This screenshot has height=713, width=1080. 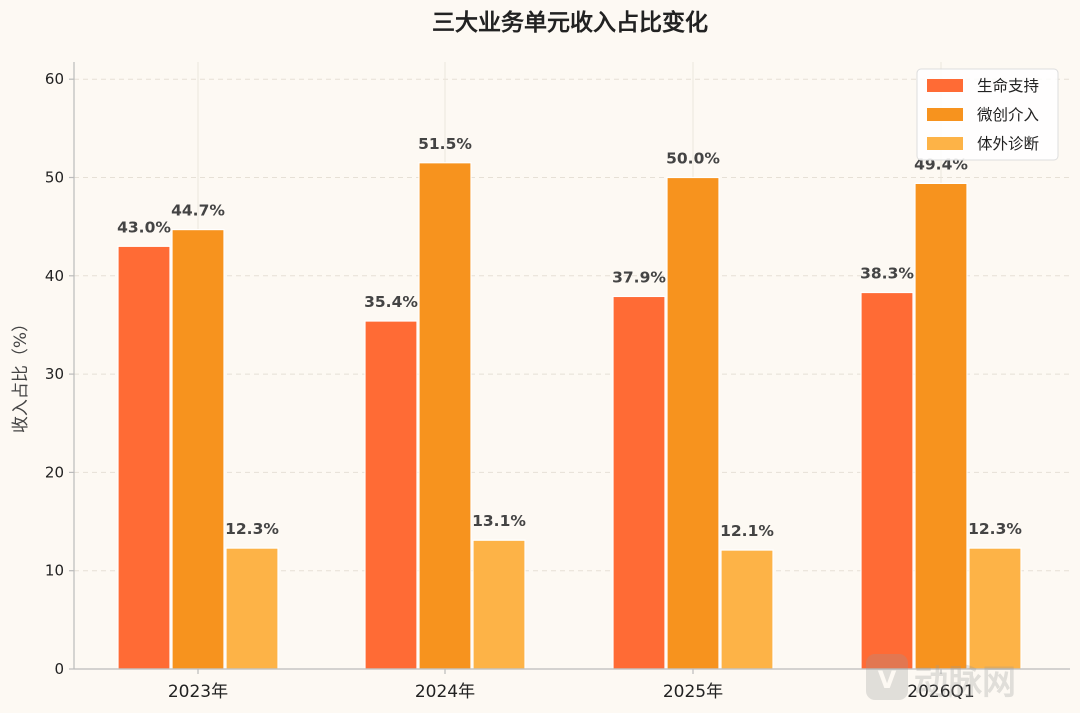 I want to click on y-tick-label: 10, so click(x=54, y=571).